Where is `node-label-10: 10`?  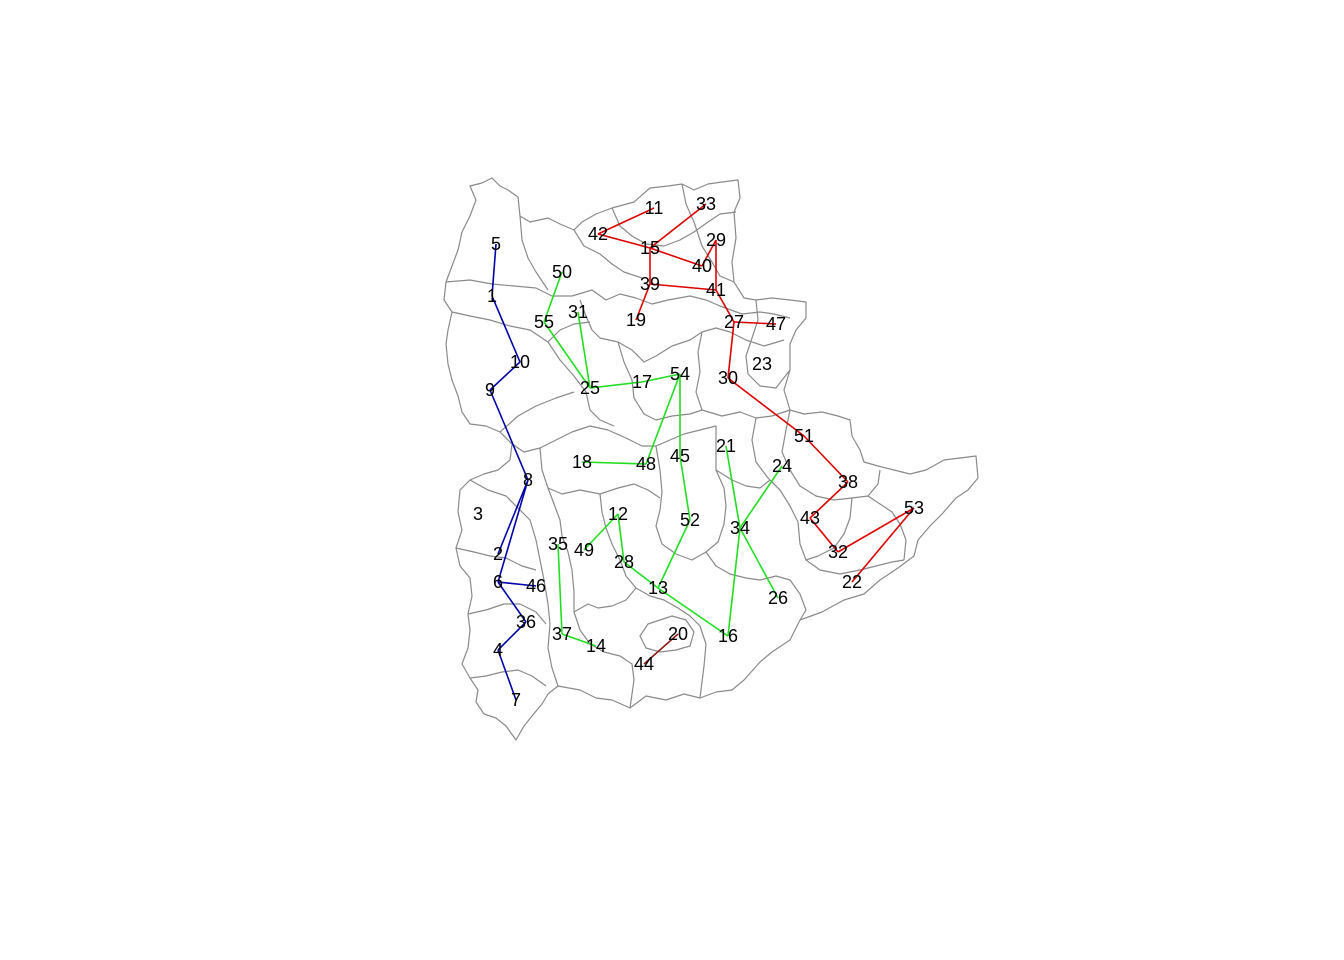
node-label-10: 10 is located at coordinates (520, 362).